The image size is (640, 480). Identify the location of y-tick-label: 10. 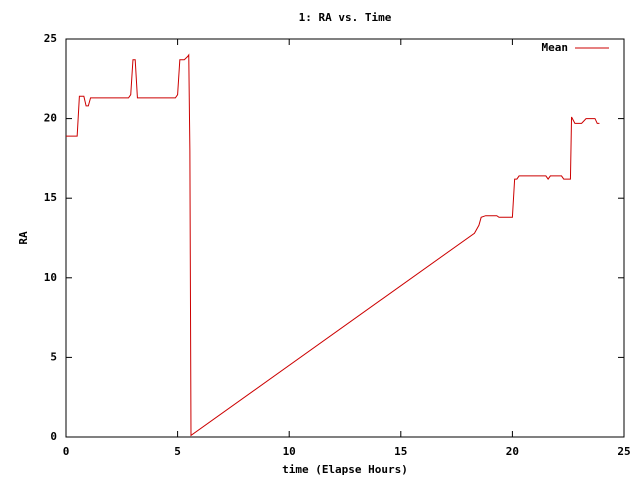
(50, 277).